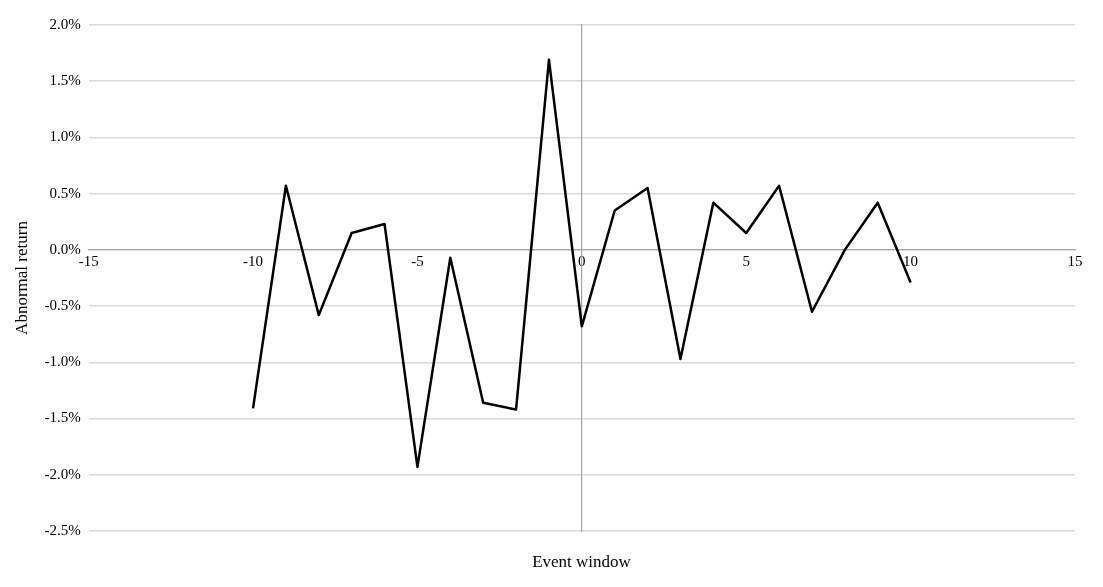 The height and width of the screenshot is (587, 1103). Describe the element at coordinates (65, 136) in the screenshot. I see `y-tick-label: 1.0%` at that location.